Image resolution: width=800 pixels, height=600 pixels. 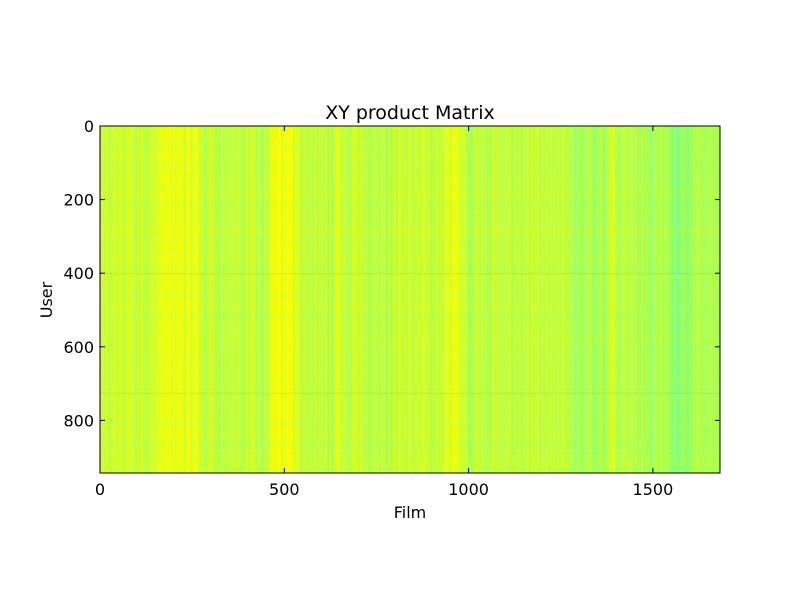 I want to click on x-tick-label: 1000, so click(x=468, y=489).